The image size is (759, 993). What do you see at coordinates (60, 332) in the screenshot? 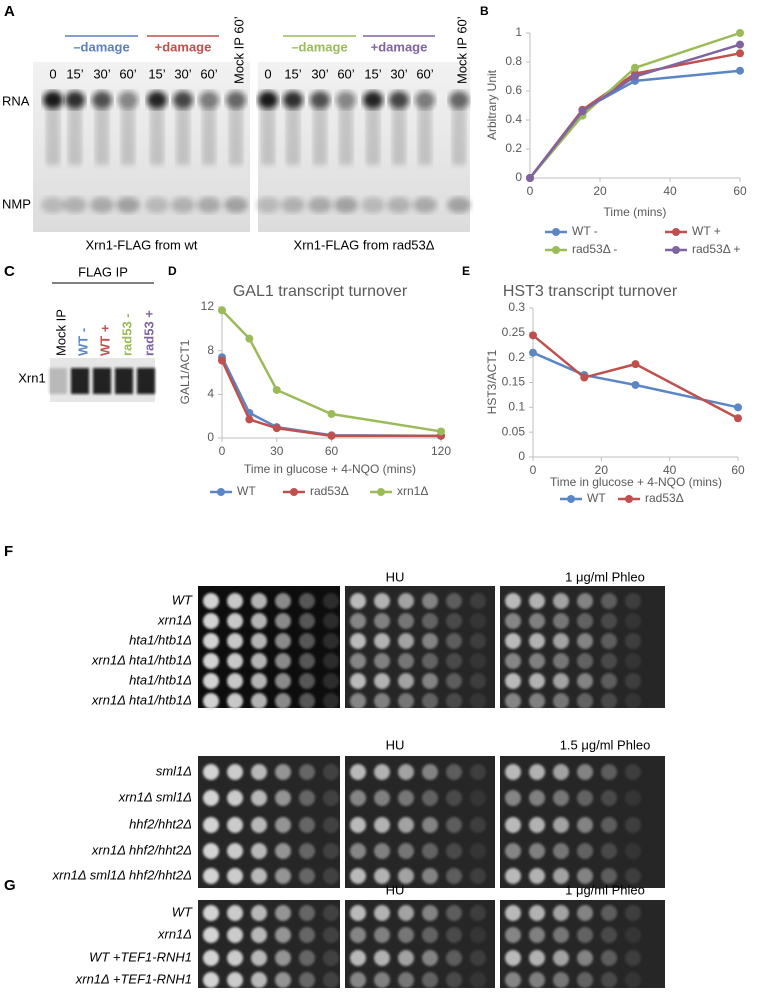
I see `lane-label: Mock IP` at bounding box center [60, 332].